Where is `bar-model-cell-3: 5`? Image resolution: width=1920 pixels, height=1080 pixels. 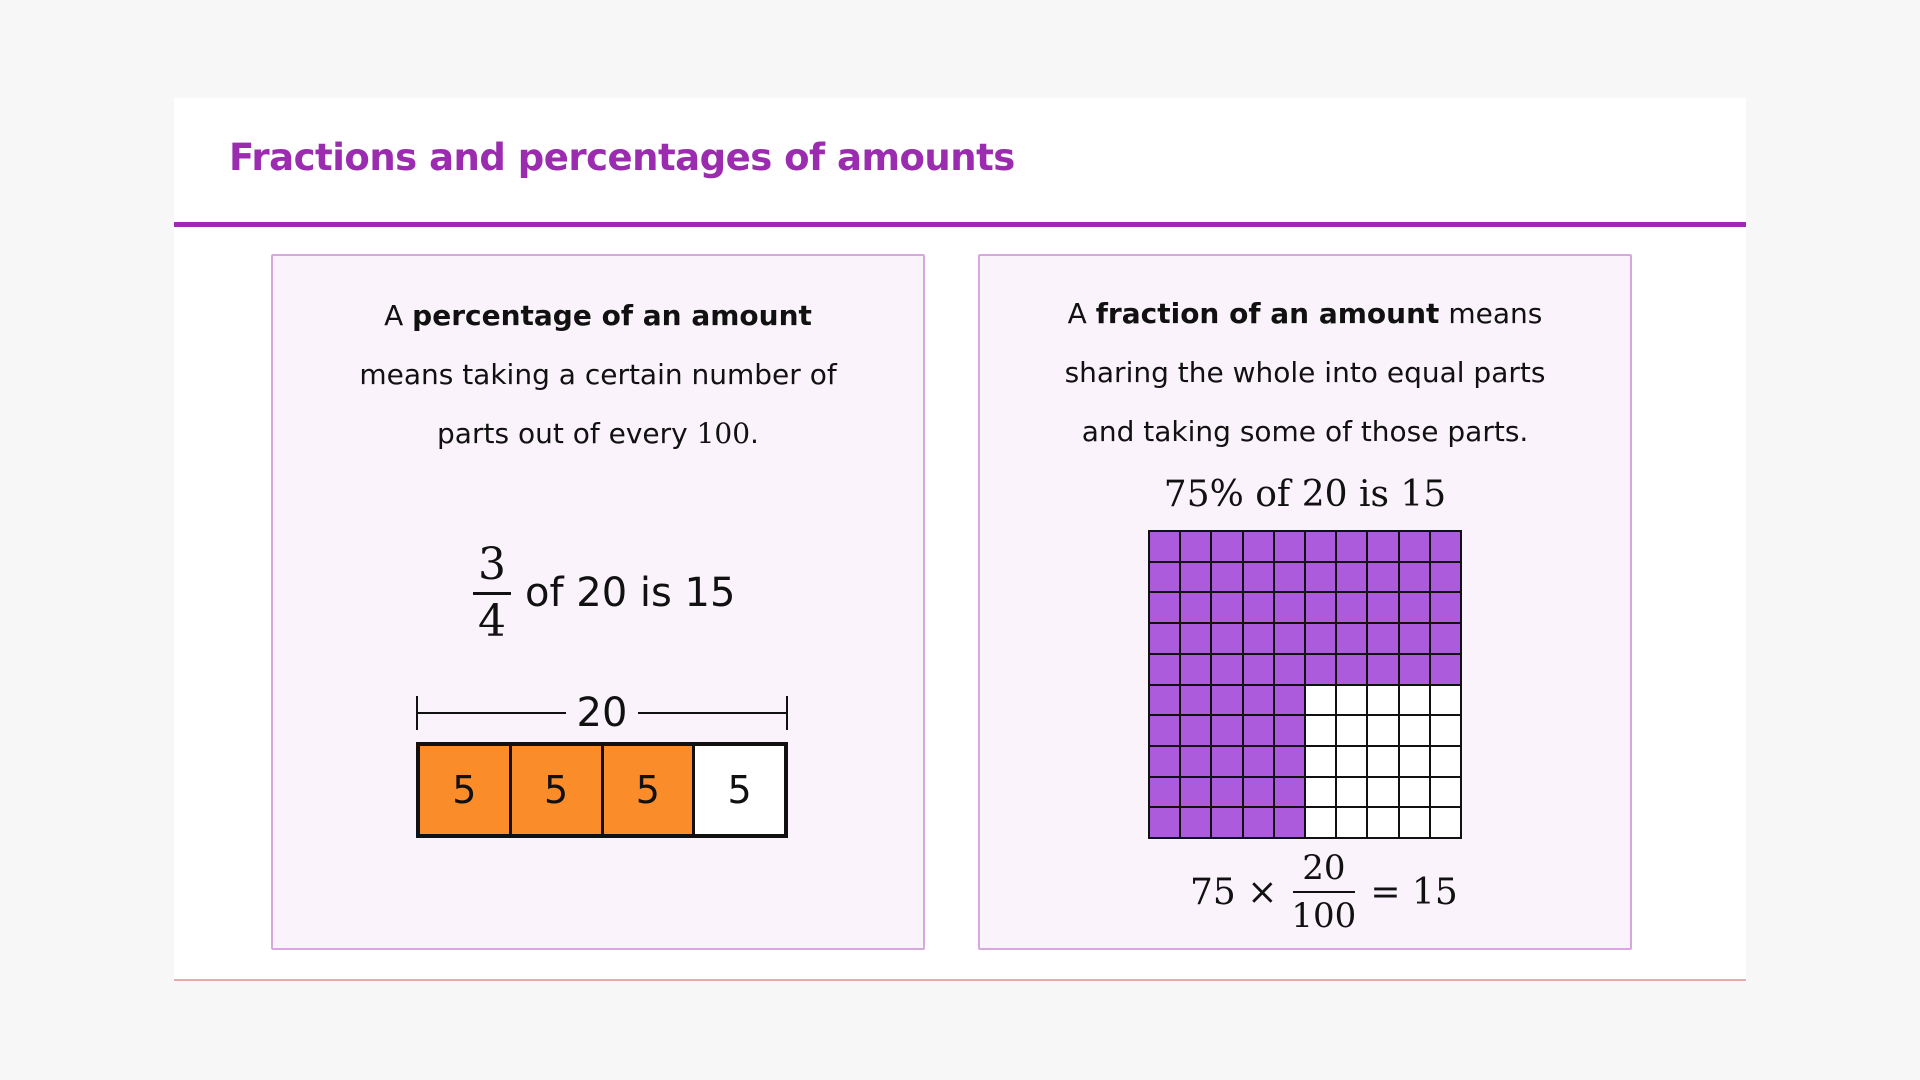
bar-model-cell-3: 5 is located at coordinates (649, 790).